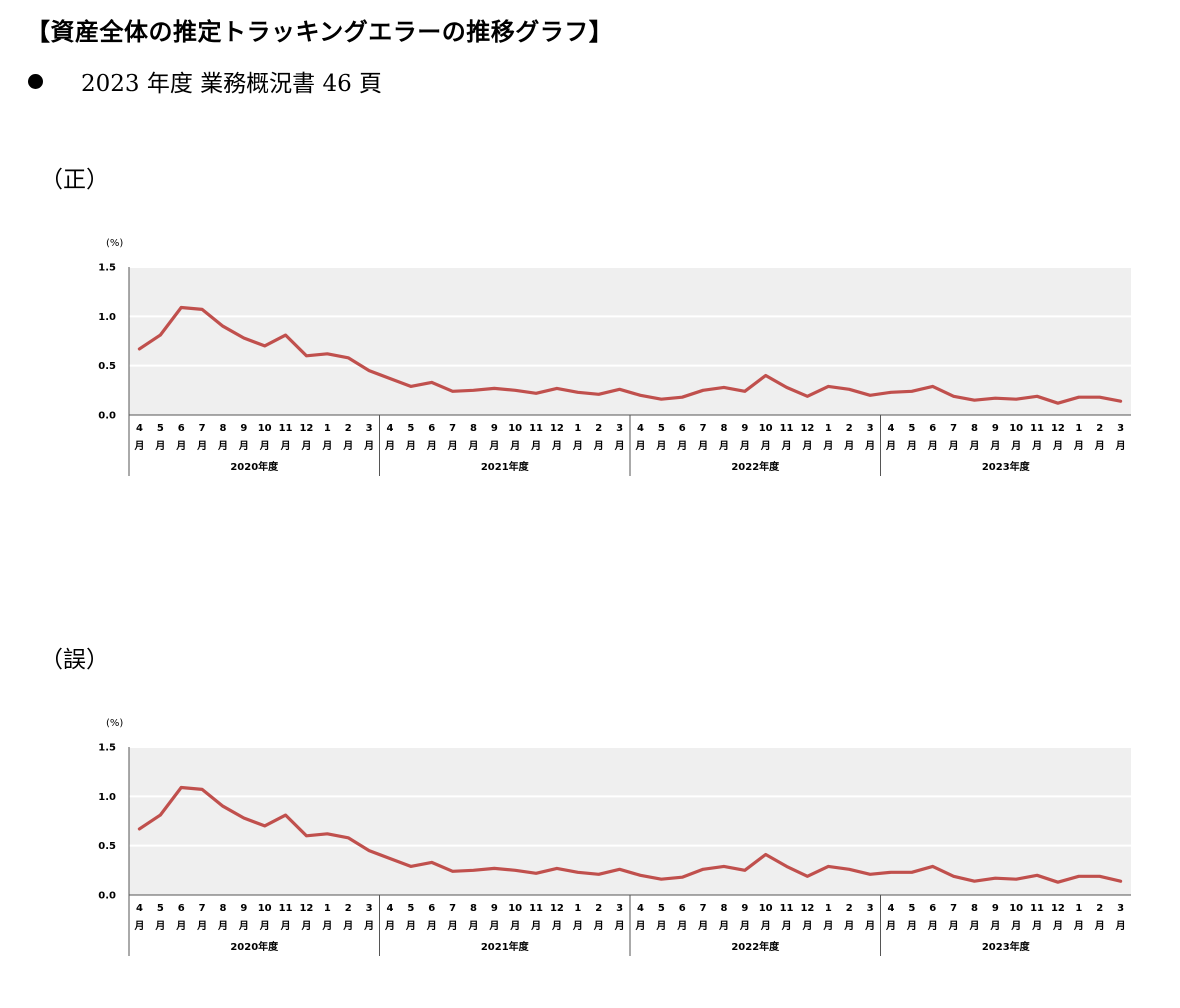 The height and width of the screenshot is (1008, 1180). I want to click on y-tick-label: 1.0, so click(107, 317).